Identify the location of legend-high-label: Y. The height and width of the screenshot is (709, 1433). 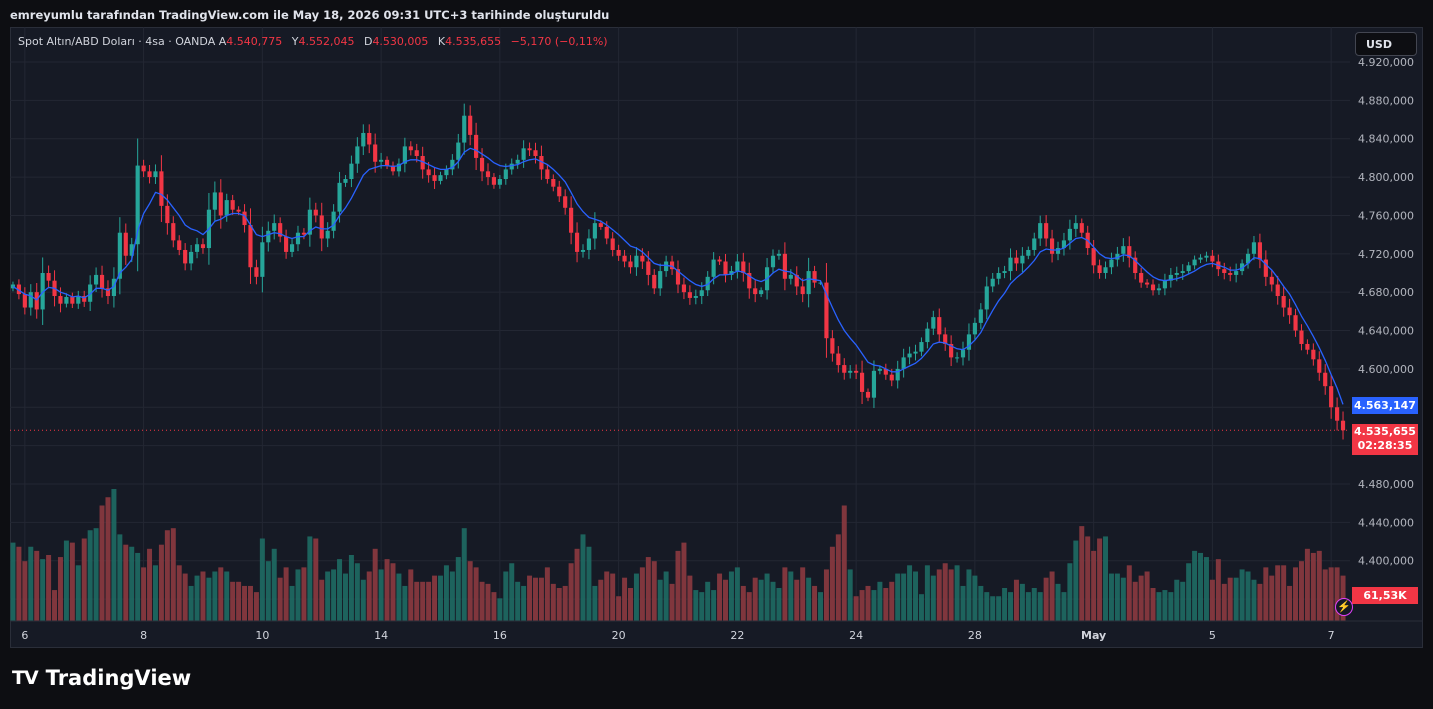
(295, 41).